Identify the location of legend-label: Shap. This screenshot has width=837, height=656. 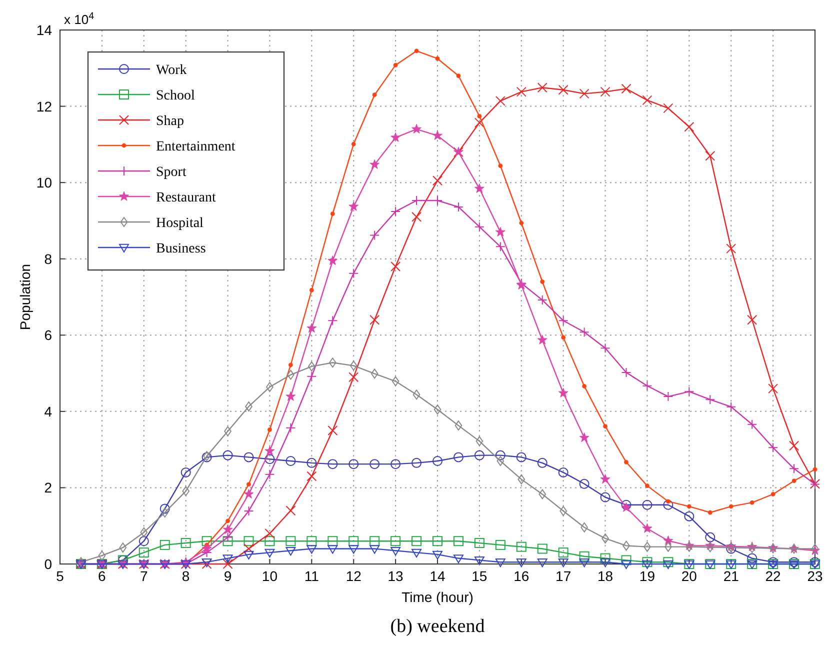
(170, 121).